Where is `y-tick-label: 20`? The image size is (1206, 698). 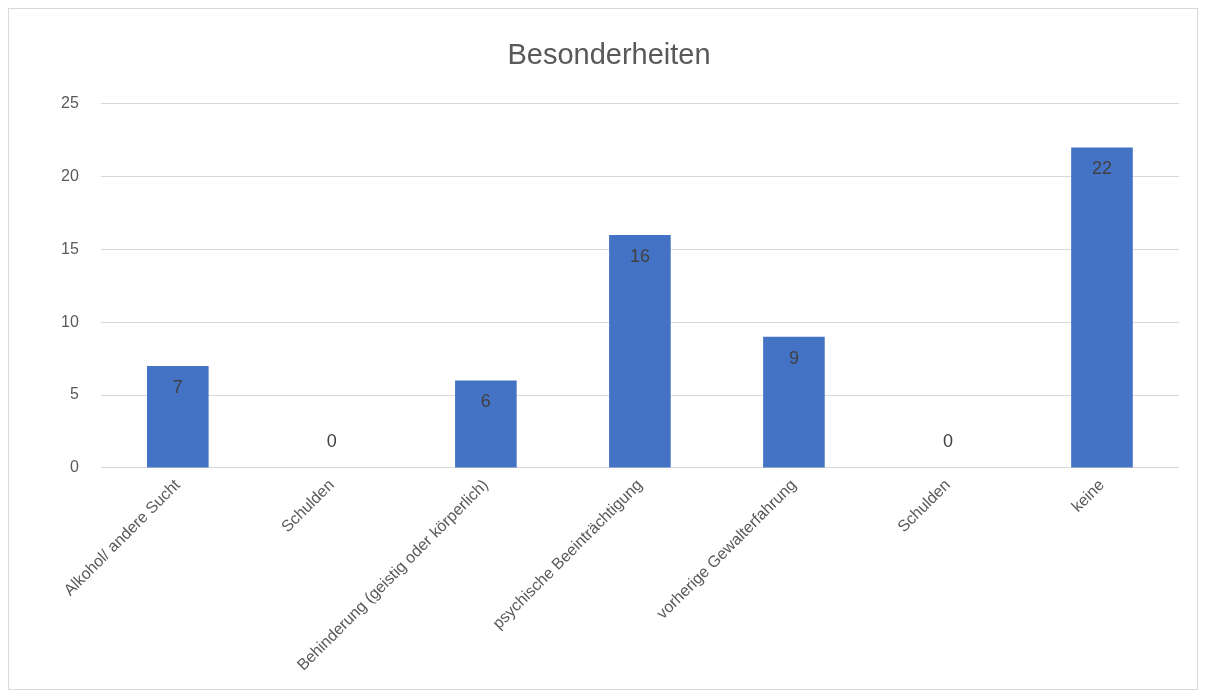 y-tick-label: 20 is located at coordinates (70, 176).